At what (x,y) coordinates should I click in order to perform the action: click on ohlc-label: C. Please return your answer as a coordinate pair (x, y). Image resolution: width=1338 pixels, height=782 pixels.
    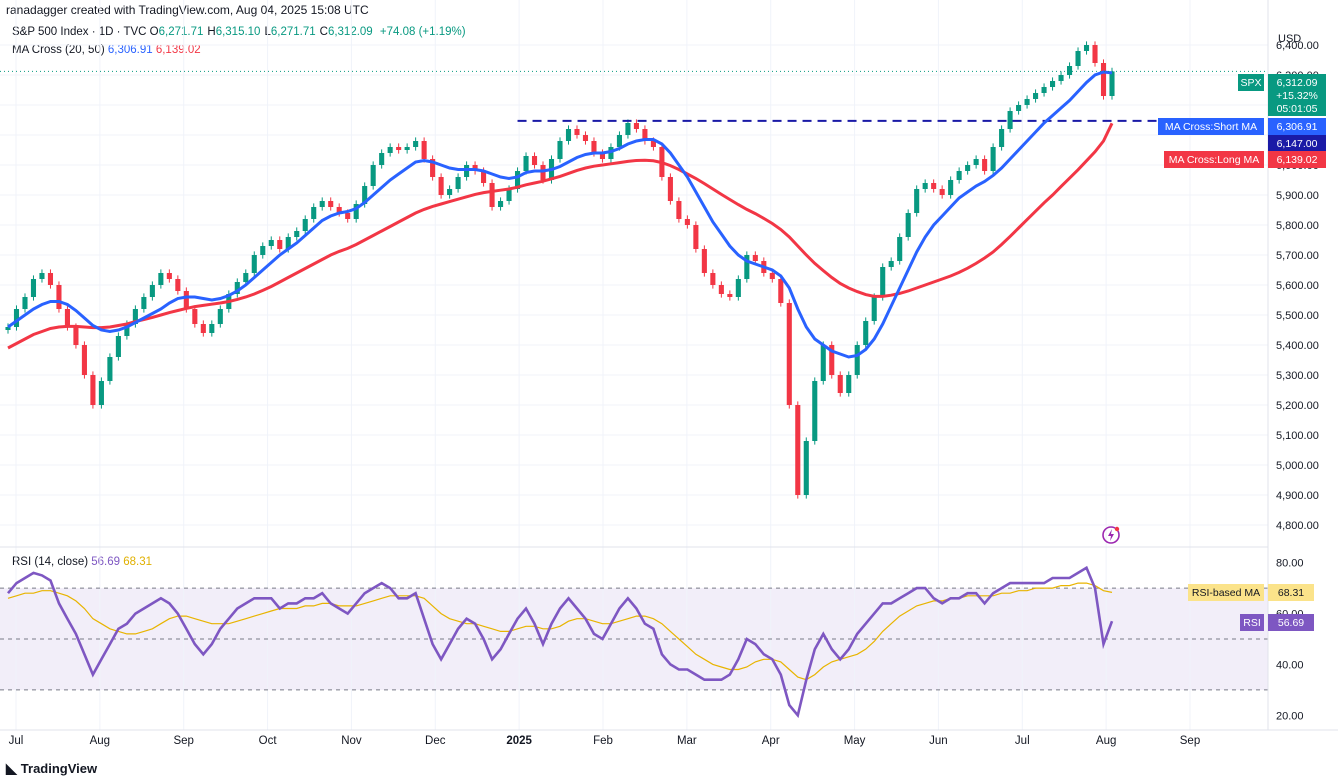
    Looking at the image, I should click on (323, 32).